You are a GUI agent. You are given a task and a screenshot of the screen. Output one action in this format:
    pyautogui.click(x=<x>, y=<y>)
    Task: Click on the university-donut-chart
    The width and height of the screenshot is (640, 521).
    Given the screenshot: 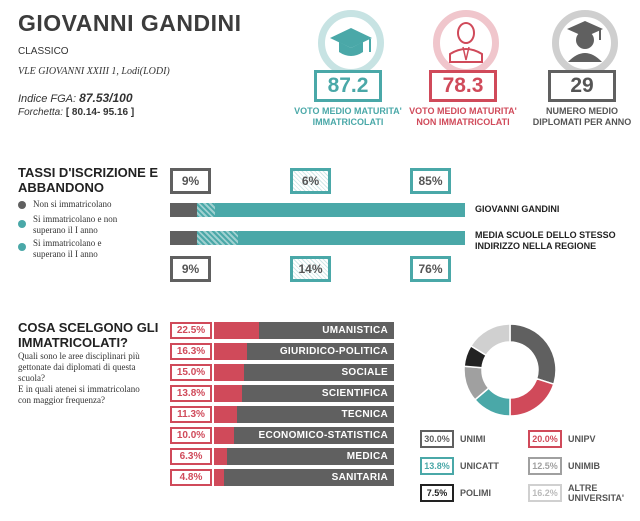 What is the action you would take?
    pyautogui.click(x=510, y=370)
    